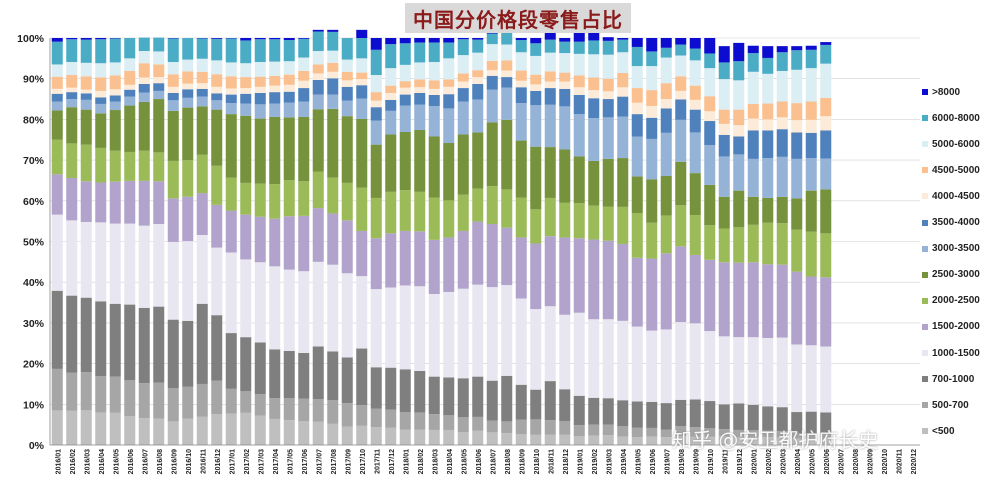 This screenshot has width=1000, height=481. What do you see at coordinates (34, 283) in the screenshot?
I see `y-tick-label: 40%` at bounding box center [34, 283].